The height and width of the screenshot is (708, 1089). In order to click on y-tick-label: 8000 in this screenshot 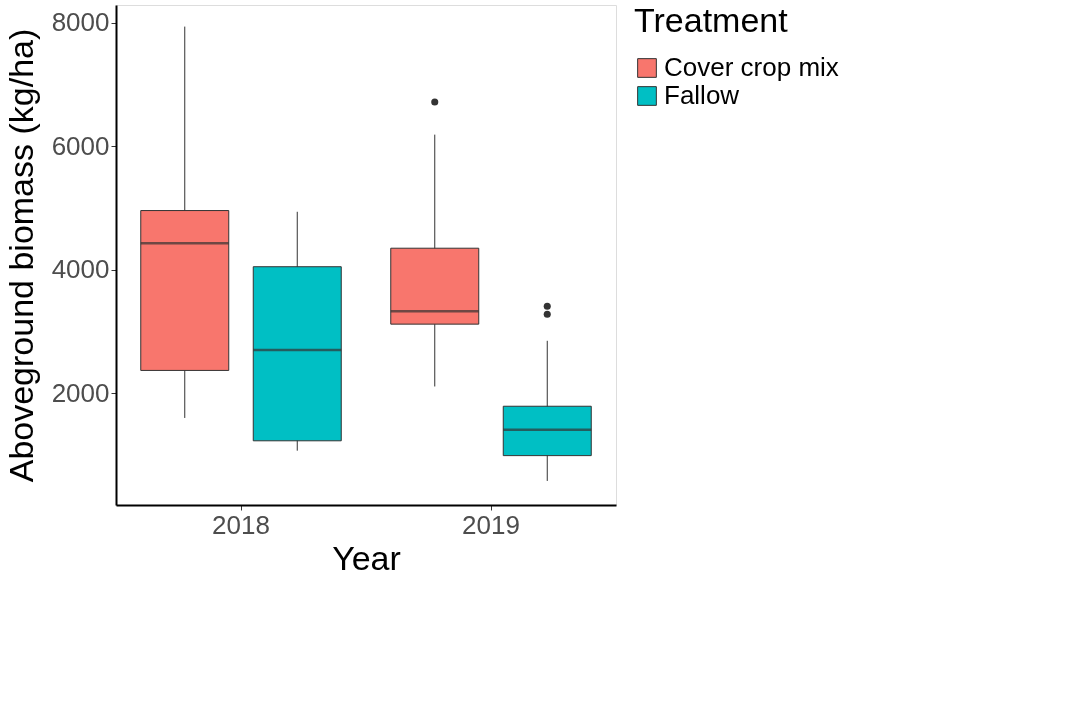, I will do `click(80, 22)`.